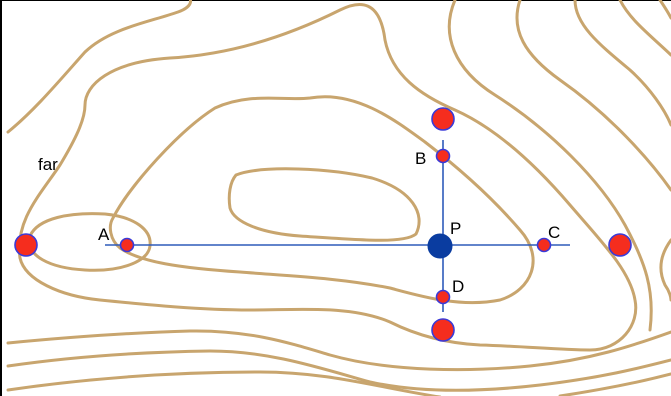  Describe the element at coordinates (104, 234) in the screenshot. I see `label-a: A` at that location.